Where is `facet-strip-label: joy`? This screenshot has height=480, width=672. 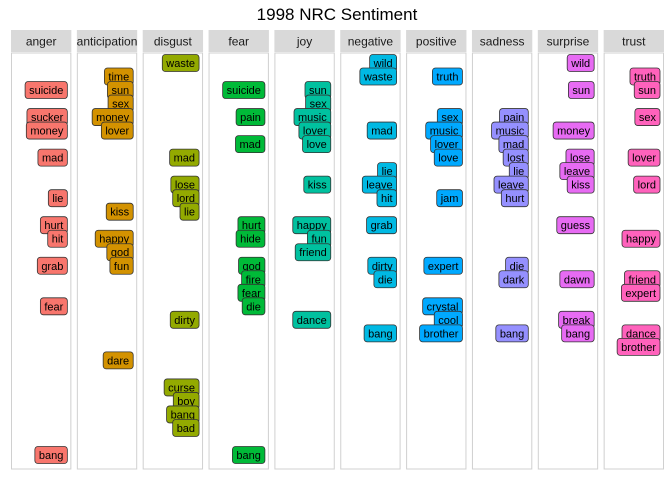
facet-strip-label: joy is located at coordinates (304, 42).